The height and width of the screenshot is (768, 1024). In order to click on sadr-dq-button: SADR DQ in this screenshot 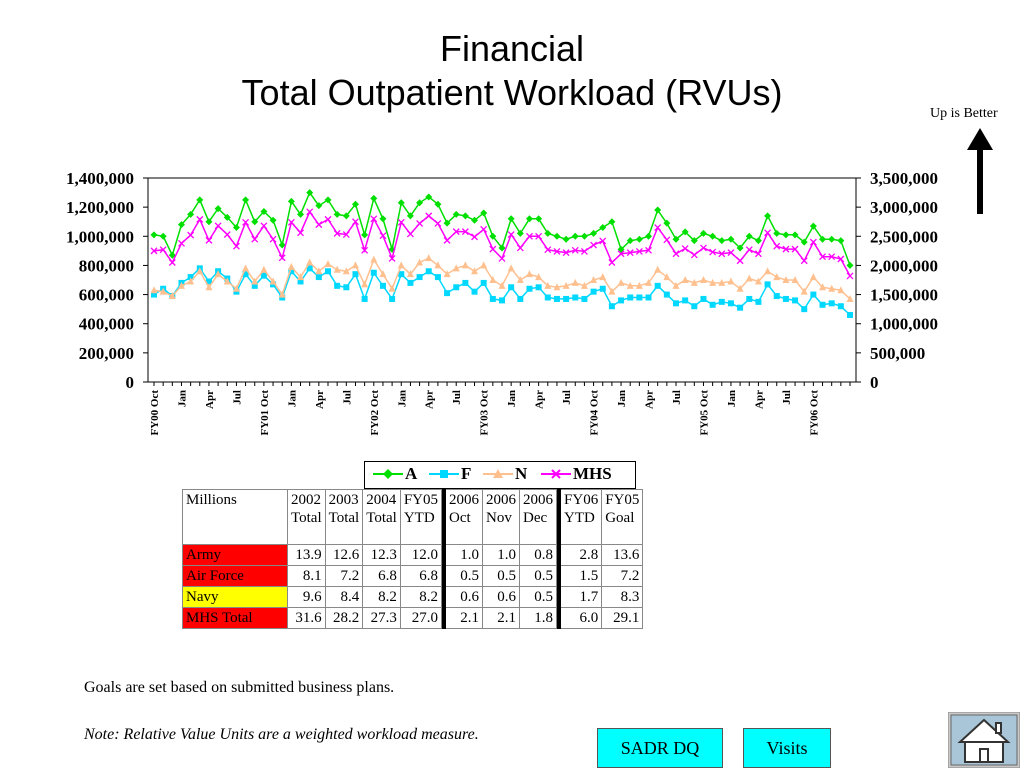, I will do `click(660, 748)`.